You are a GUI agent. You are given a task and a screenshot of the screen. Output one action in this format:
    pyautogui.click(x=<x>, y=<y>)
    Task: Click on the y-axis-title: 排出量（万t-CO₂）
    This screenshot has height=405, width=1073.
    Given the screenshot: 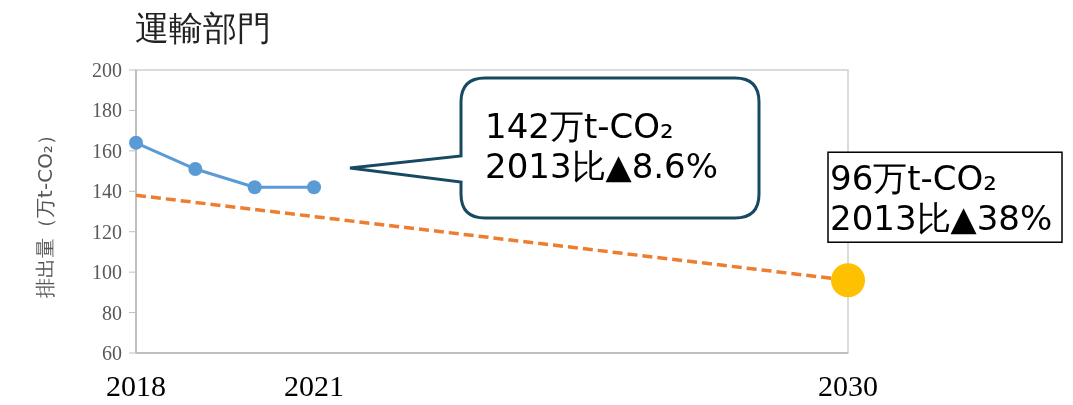 What is the action you would take?
    pyautogui.click(x=45, y=211)
    